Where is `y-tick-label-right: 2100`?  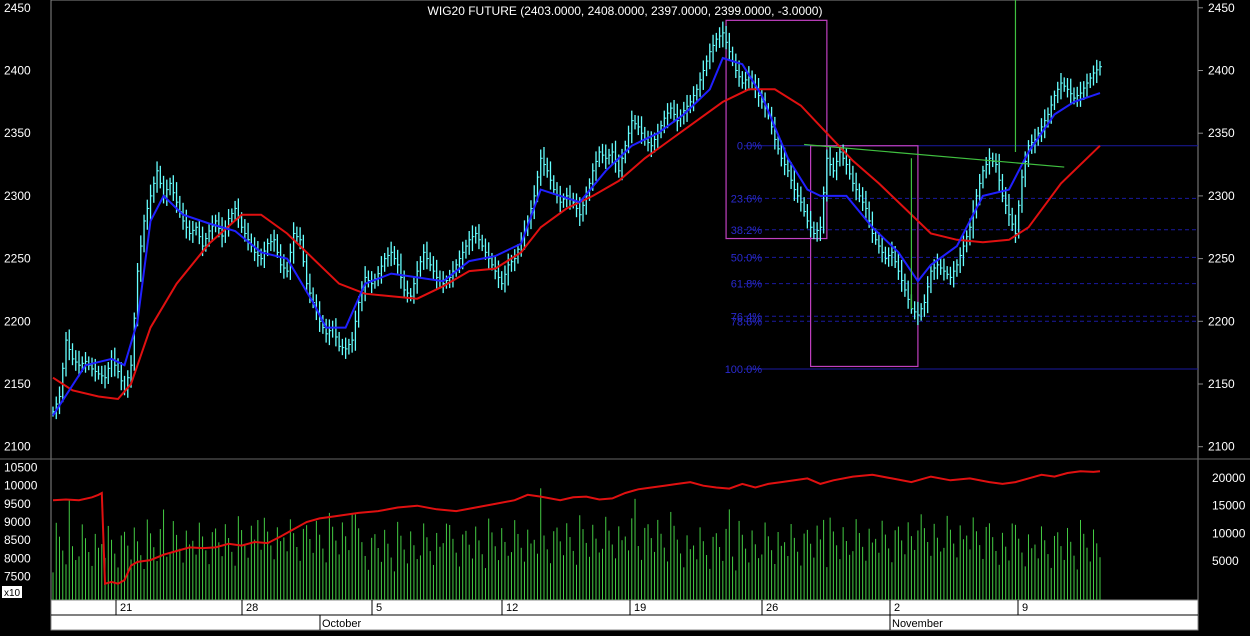
y-tick-label-right: 2100 is located at coordinates (1221, 447).